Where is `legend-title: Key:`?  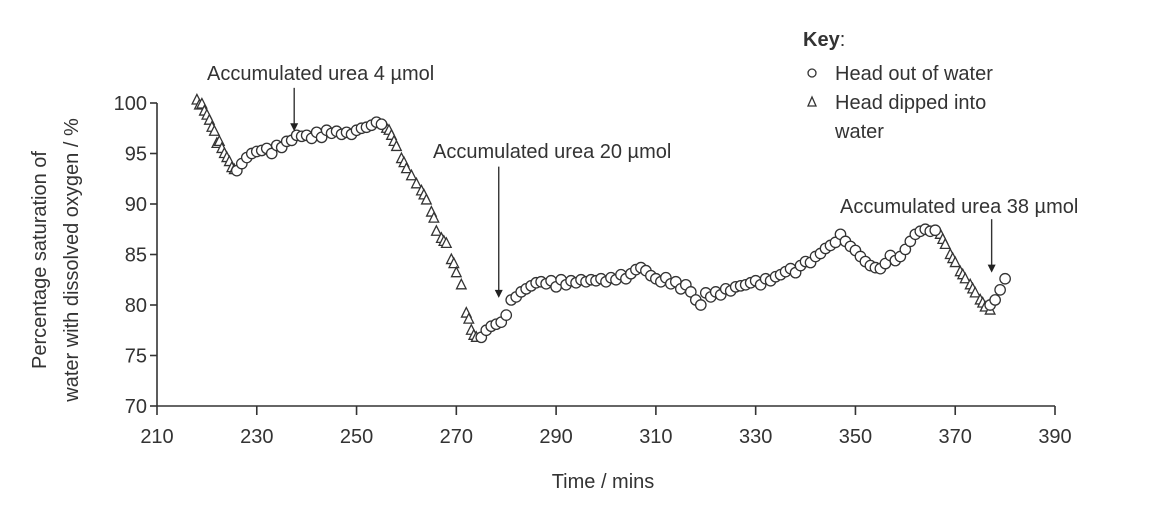 legend-title: Key: is located at coordinates (824, 40).